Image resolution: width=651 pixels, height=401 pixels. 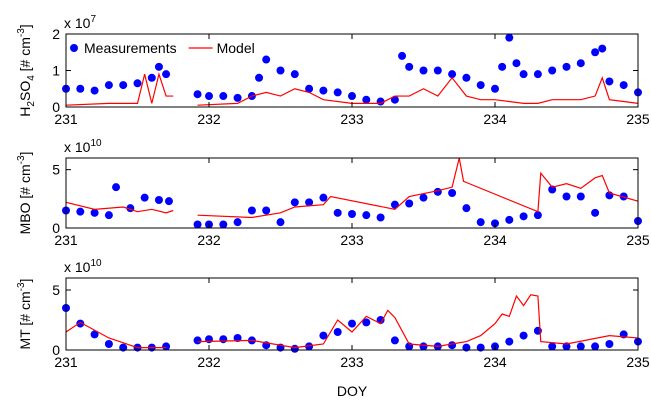 I want to click on y-label-part: SO, so click(x=25, y=91).